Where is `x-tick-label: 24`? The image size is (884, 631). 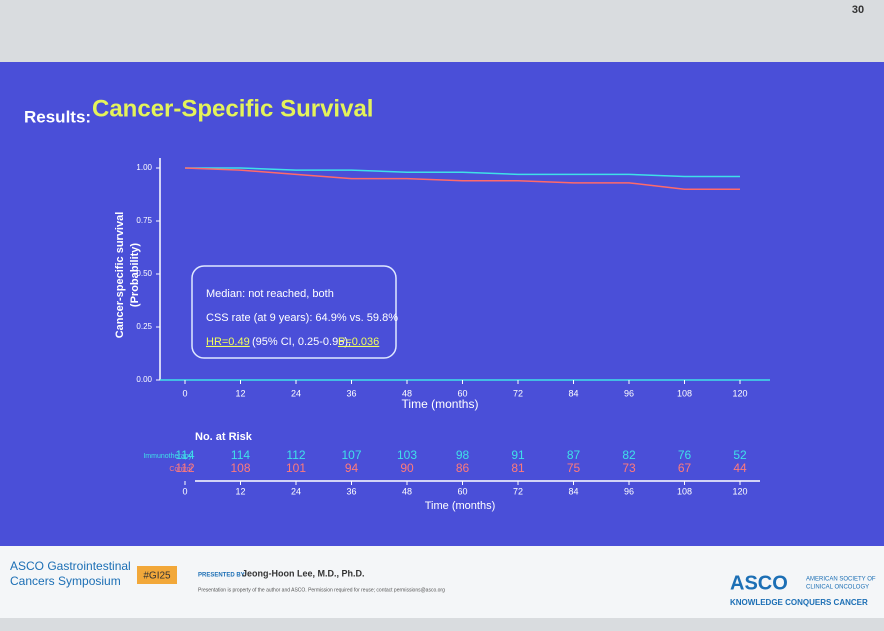
x-tick-label: 24 is located at coordinates (296, 393).